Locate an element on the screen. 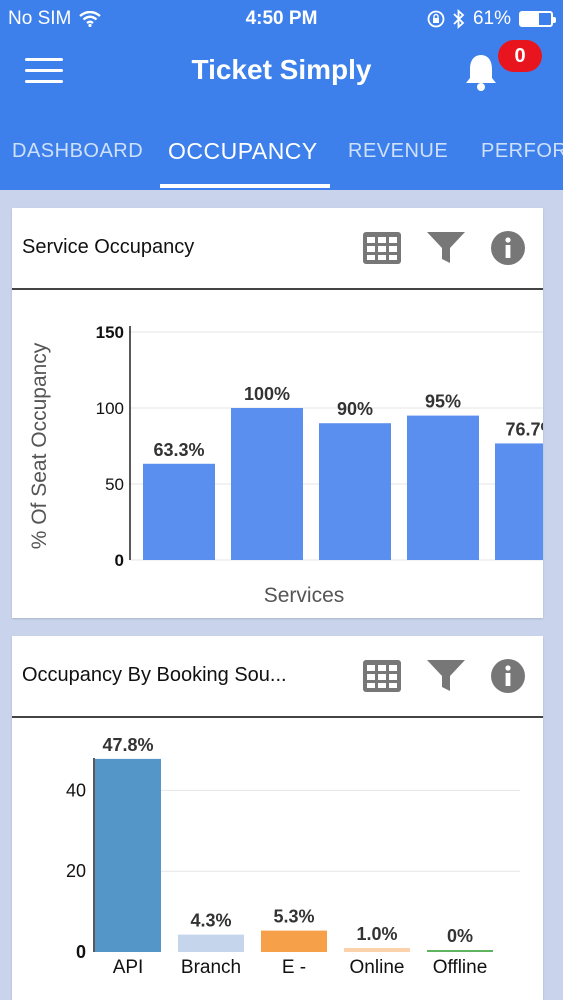 Image resolution: width=563 pixels, height=1000 pixels. y-tick-label: 50 is located at coordinates (114, 484).